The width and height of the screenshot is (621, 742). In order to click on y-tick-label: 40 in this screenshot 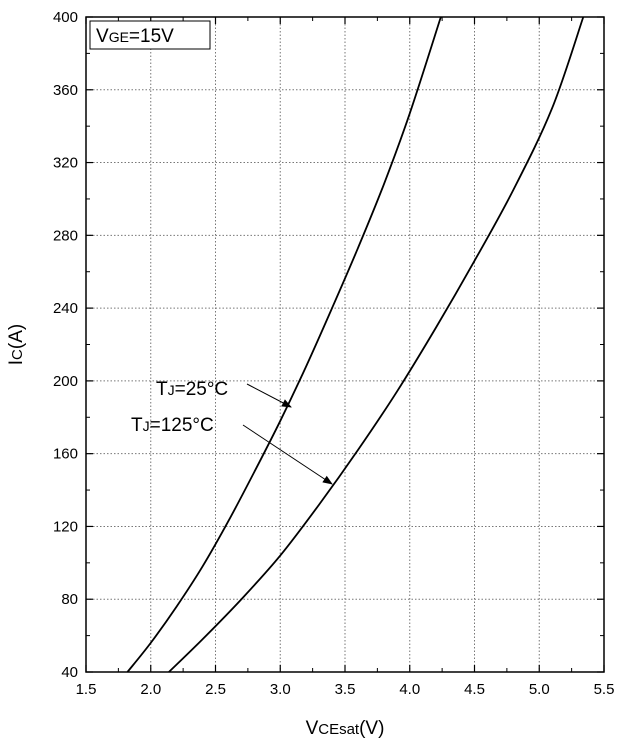, I will do `click(69, 672)`.